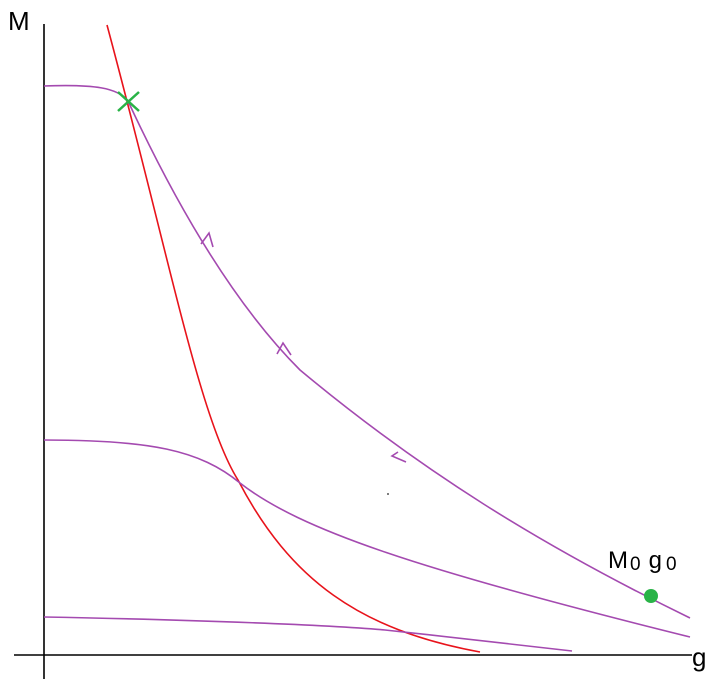 Image resolution: width=709 pixels, height=679 pixels. What do you see at coordinates (699, 657) in the screenshot?
I see `x-axis-label: g` at bounding box center [699, 657].